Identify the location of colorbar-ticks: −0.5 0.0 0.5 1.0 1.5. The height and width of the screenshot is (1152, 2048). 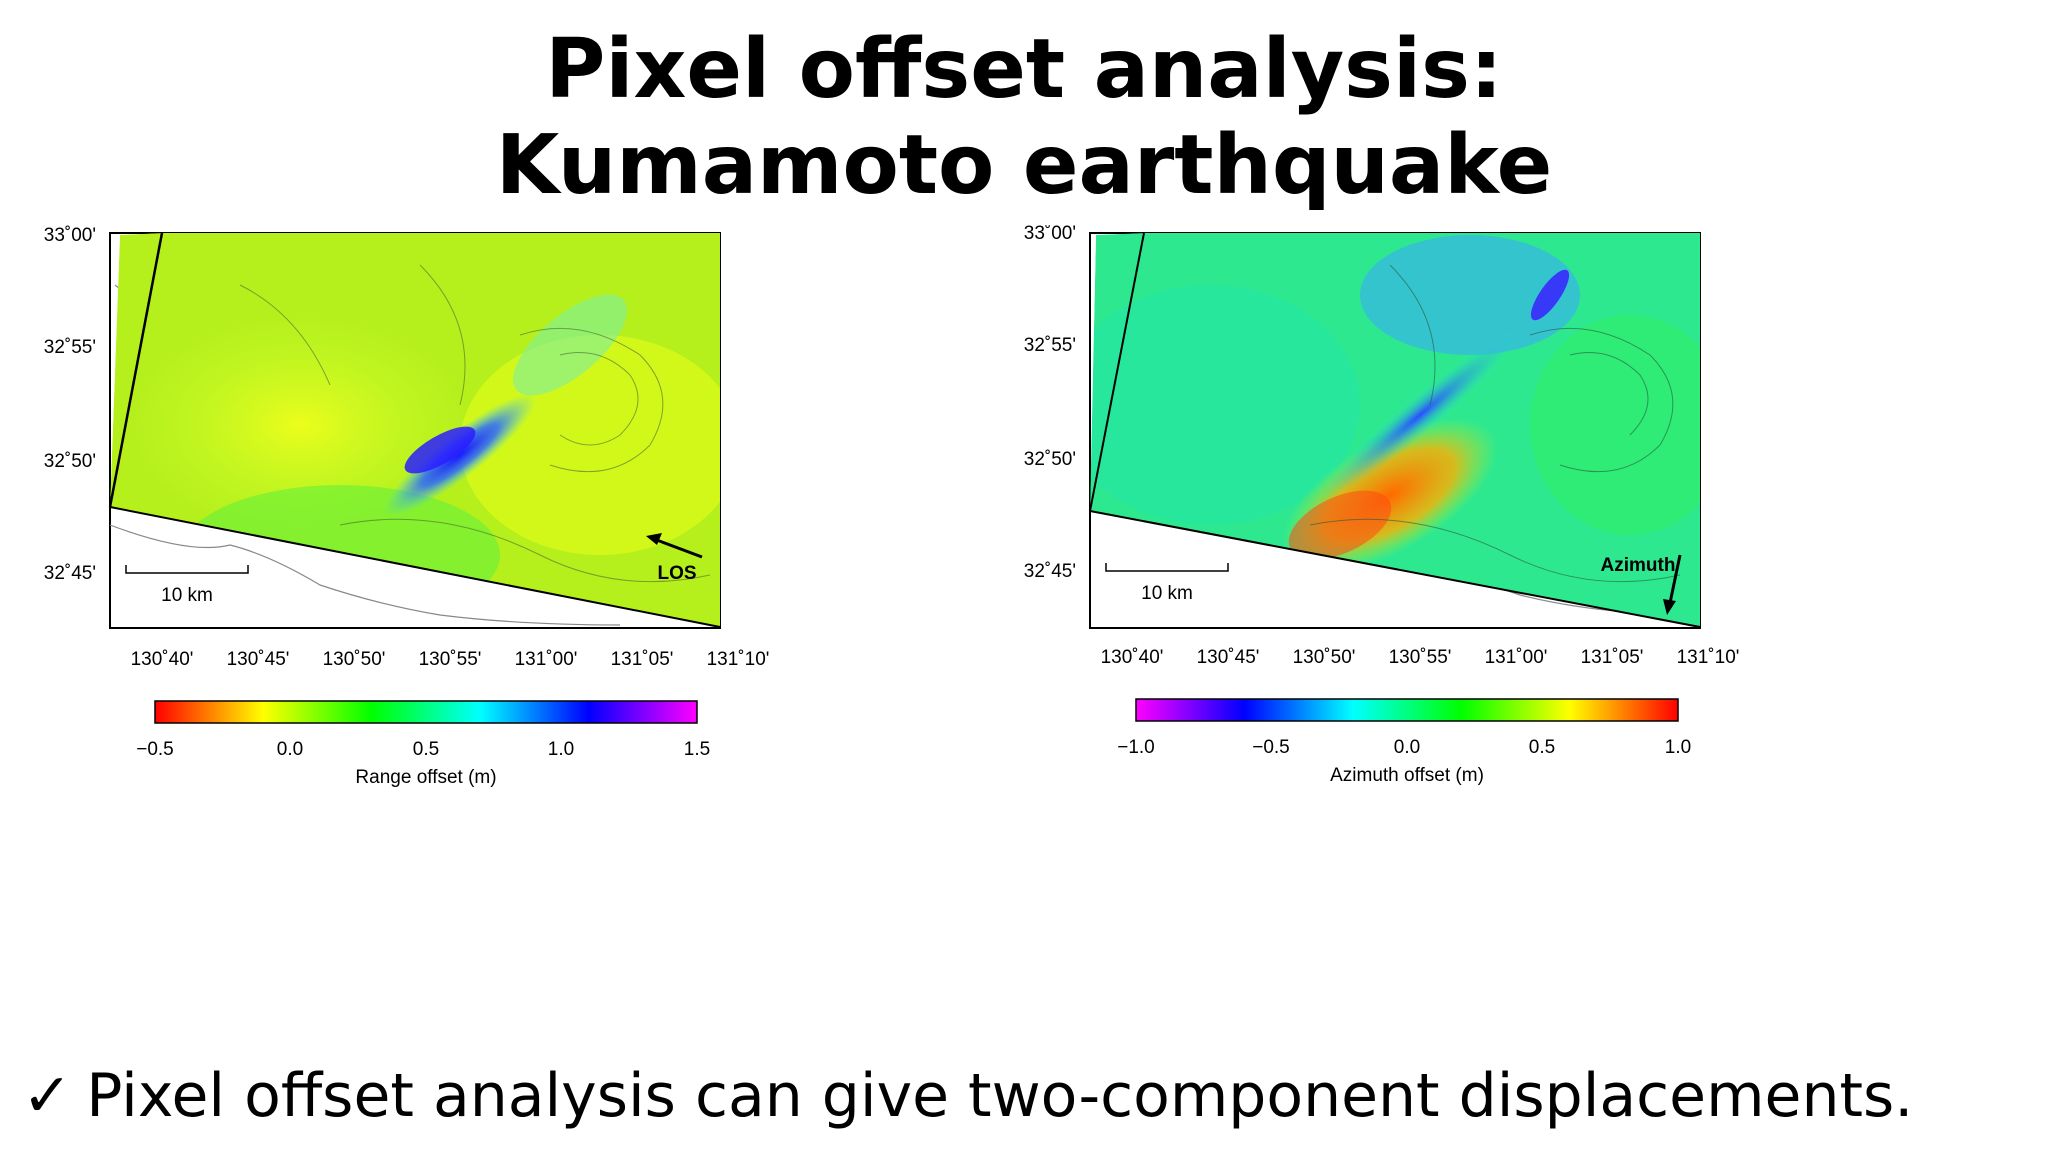
(423, 749).